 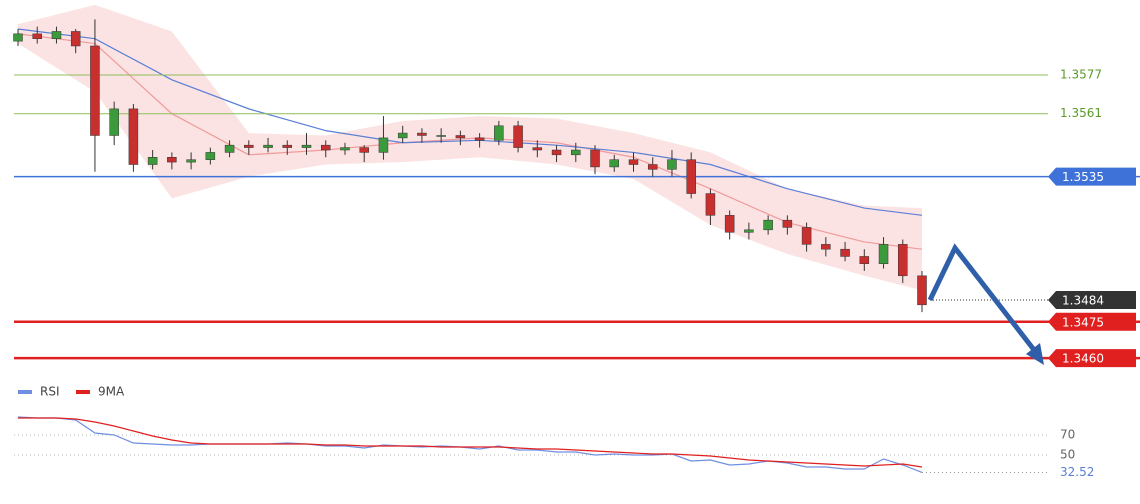 What do you see at coordinates (470, 442) in the screenshot?
I see `rsi-line` at bounding box center [470, 442].